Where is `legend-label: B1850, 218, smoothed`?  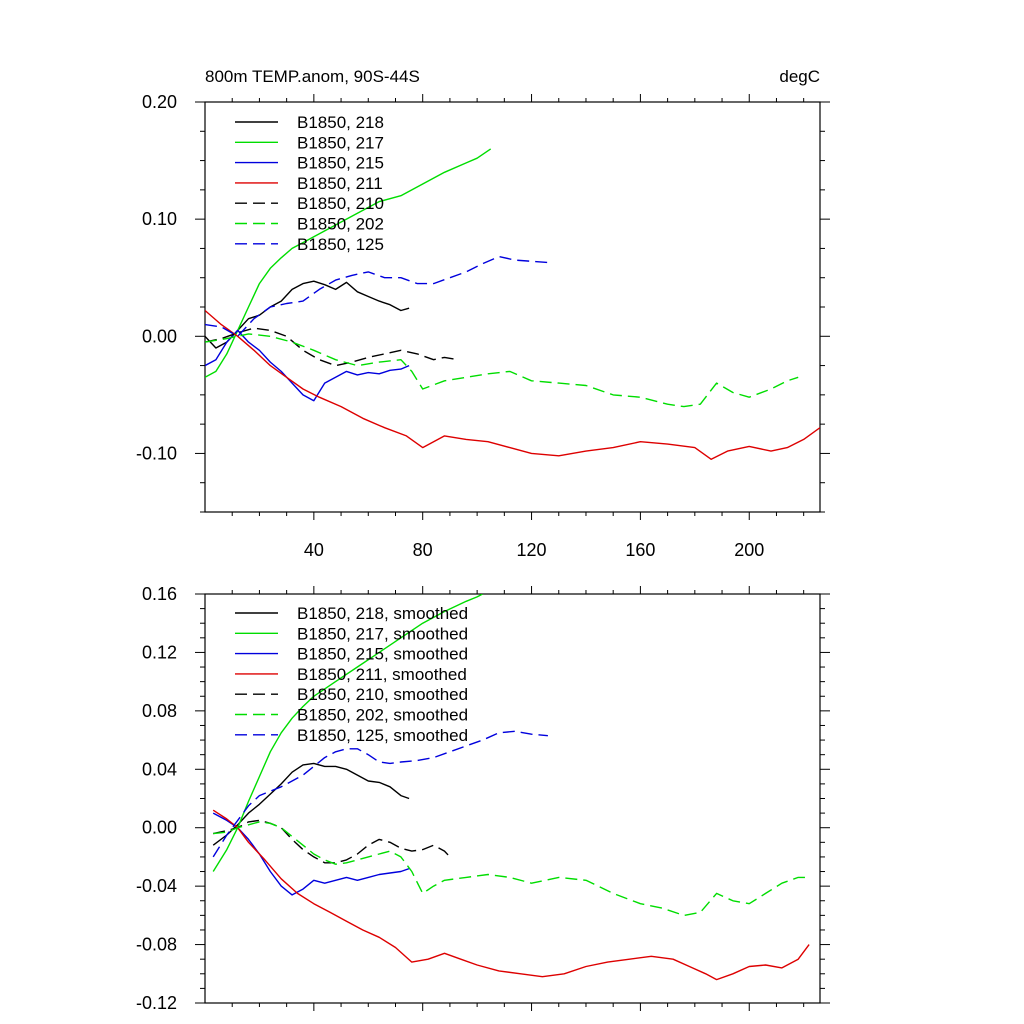 legend-label: B1850, 218, smoothed is located at coordinates (382, 613).